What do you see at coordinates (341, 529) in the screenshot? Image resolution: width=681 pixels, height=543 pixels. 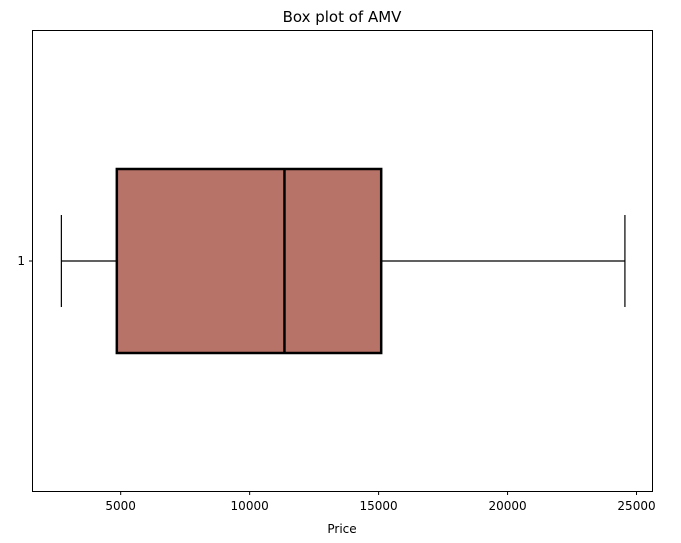 I see `x-axis-label: Price` at bounding box center [341, 529].